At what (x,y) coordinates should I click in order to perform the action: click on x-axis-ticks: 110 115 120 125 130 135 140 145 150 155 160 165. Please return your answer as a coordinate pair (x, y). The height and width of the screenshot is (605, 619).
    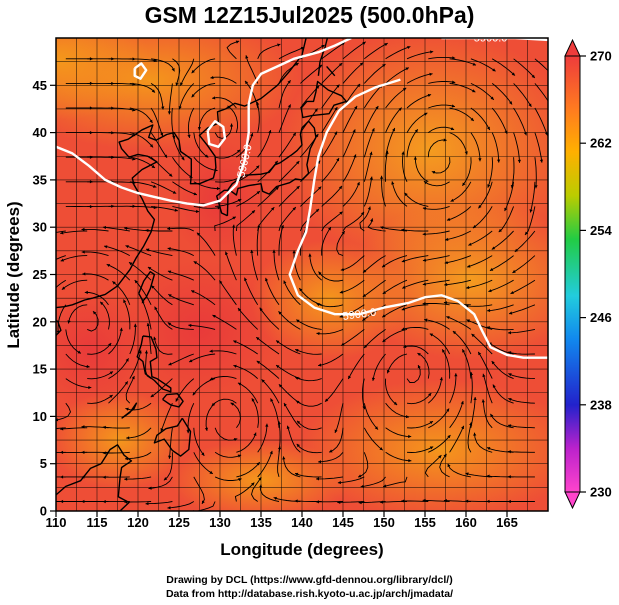
    Looking at the image, I should click on (282, 520).